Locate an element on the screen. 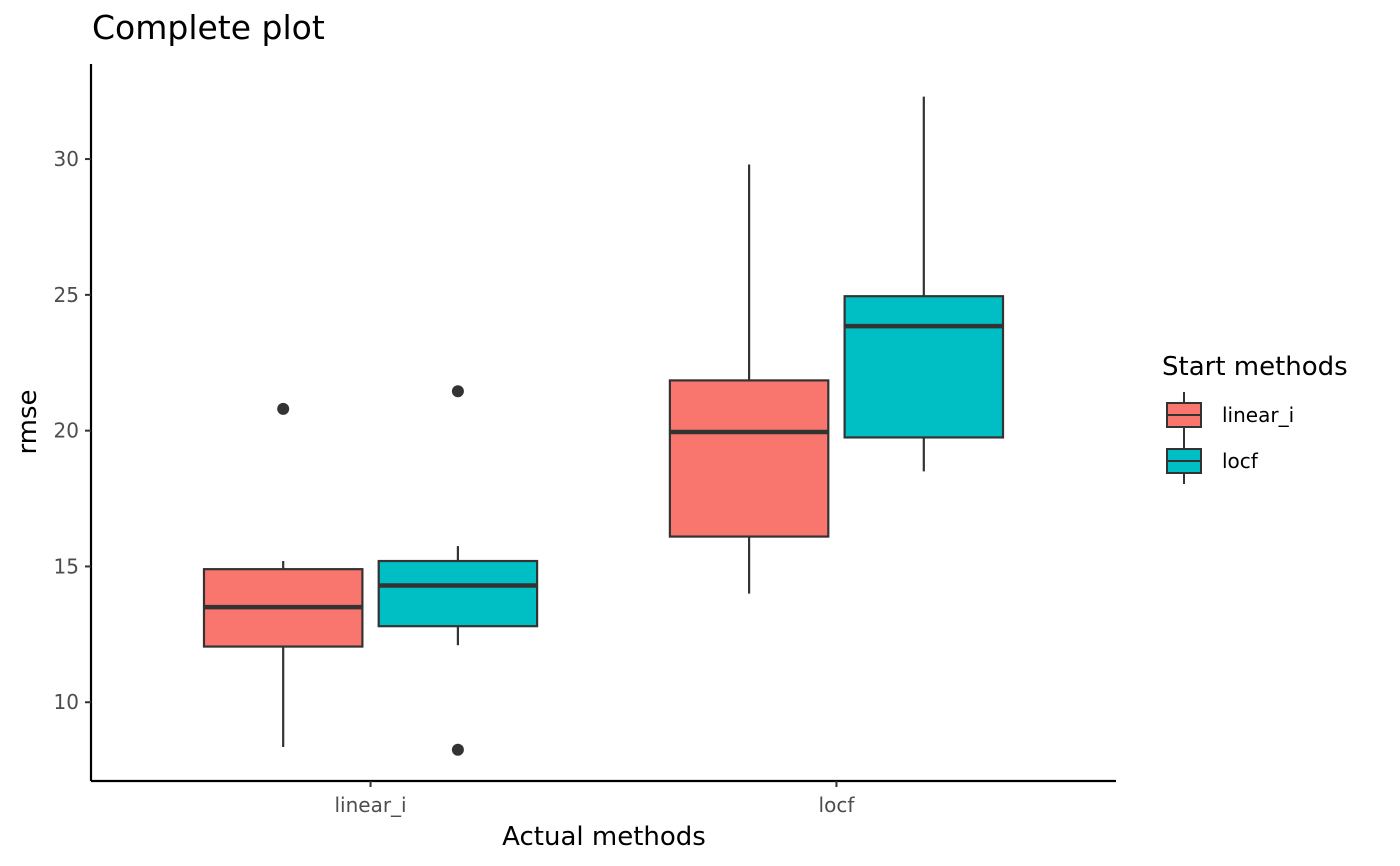 Image resolution: width=1400 pixels, height=866 pixels. y-tick-label: 10 is located at coordinates (66, 702).